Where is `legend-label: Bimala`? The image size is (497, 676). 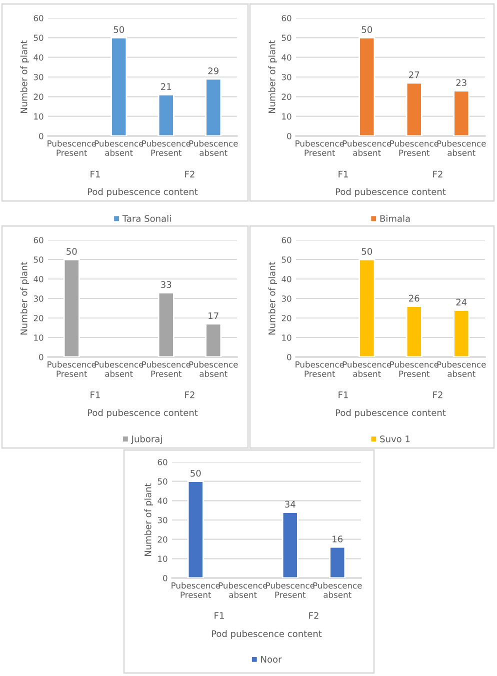
legend-label: Bimala is located at coordinates (395, 218).